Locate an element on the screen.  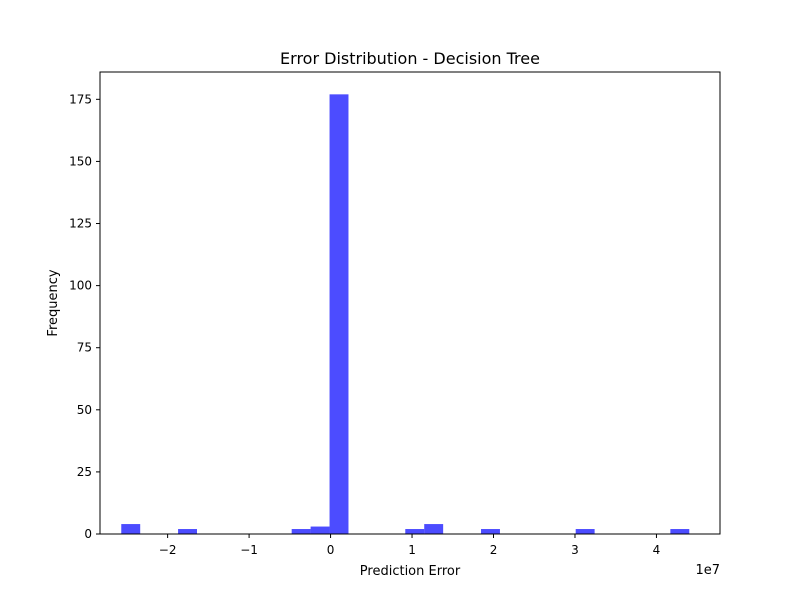
x-tick-label: −1 is located at coordinates (249, 550).